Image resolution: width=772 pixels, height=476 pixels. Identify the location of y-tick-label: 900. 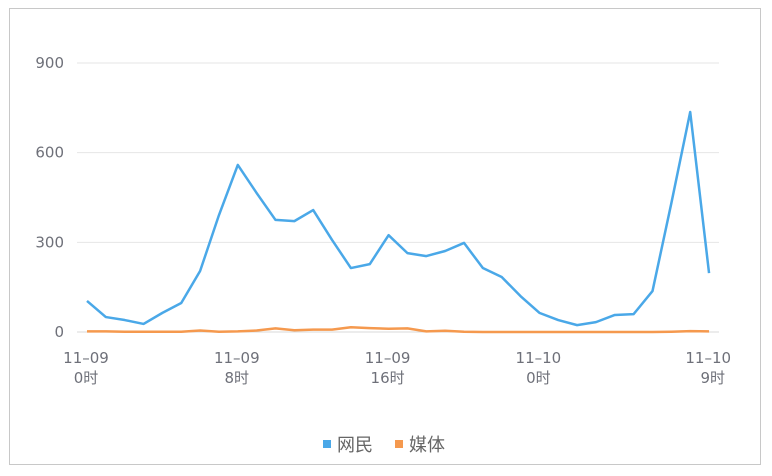
(49, 63).